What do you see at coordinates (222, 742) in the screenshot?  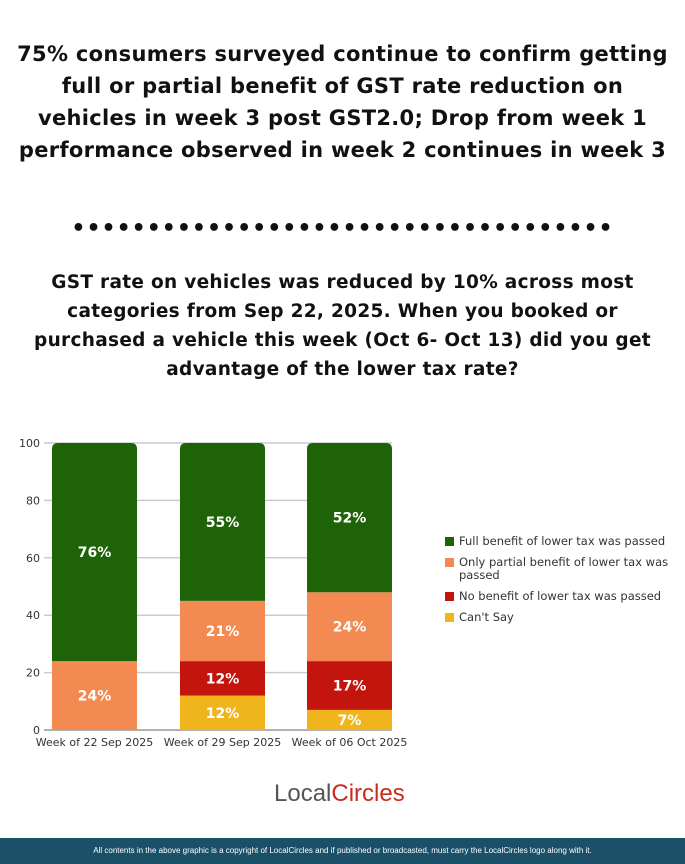 I see `x-tick-label: Week of 29 Sep 2025` at bounding box center [222, 742].